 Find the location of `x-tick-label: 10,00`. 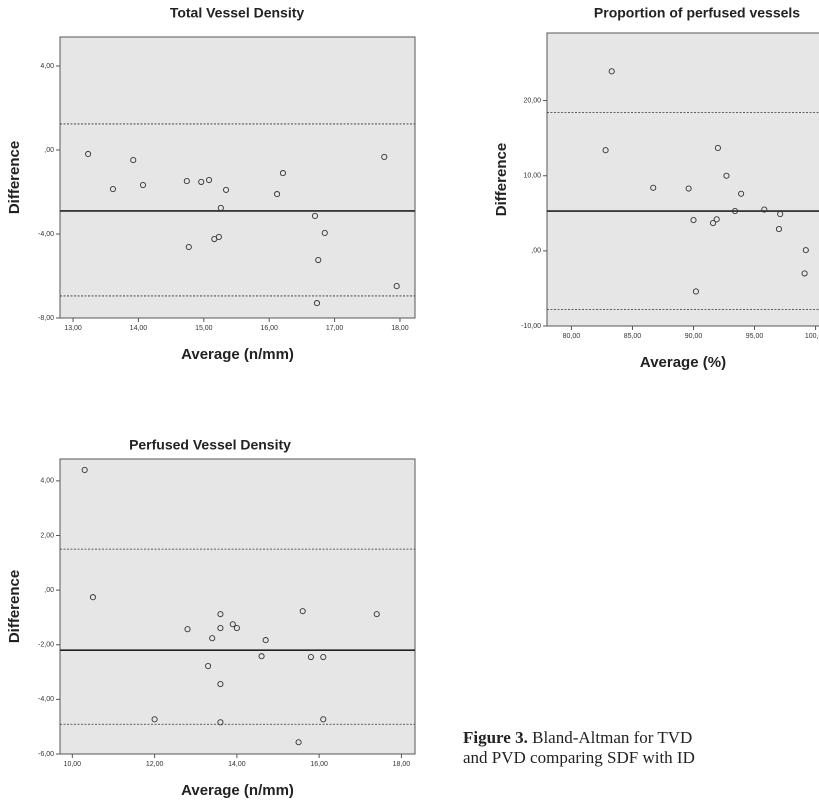

x-tick-label: 10,00 is located at coordinates (73, 764).